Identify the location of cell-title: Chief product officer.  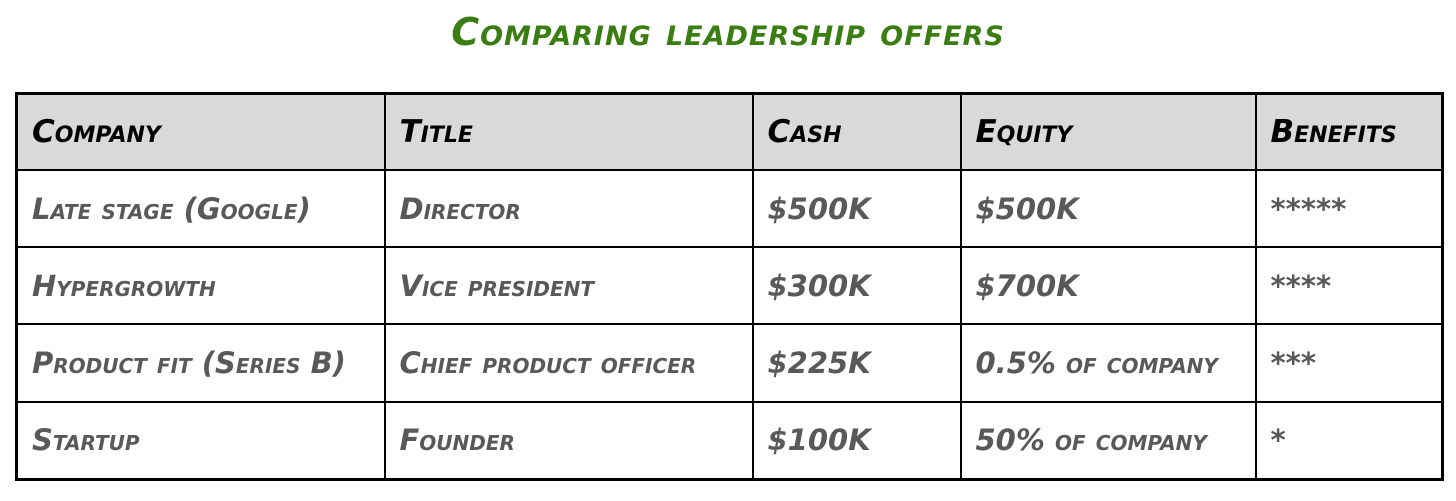
(568, 363).